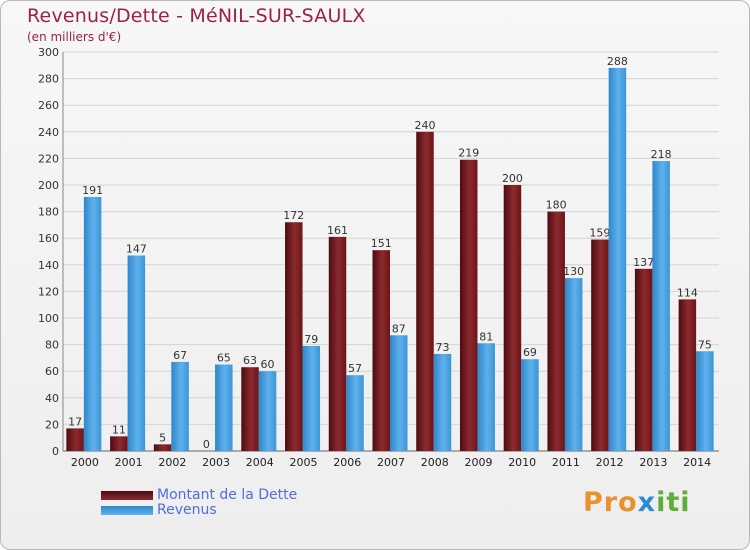 This screenshot has height=550, width=750. What do you see at coordinates (52, 398) in the screenshot?
I see `y-tick-label: 40` at bounding box center [52, 398].